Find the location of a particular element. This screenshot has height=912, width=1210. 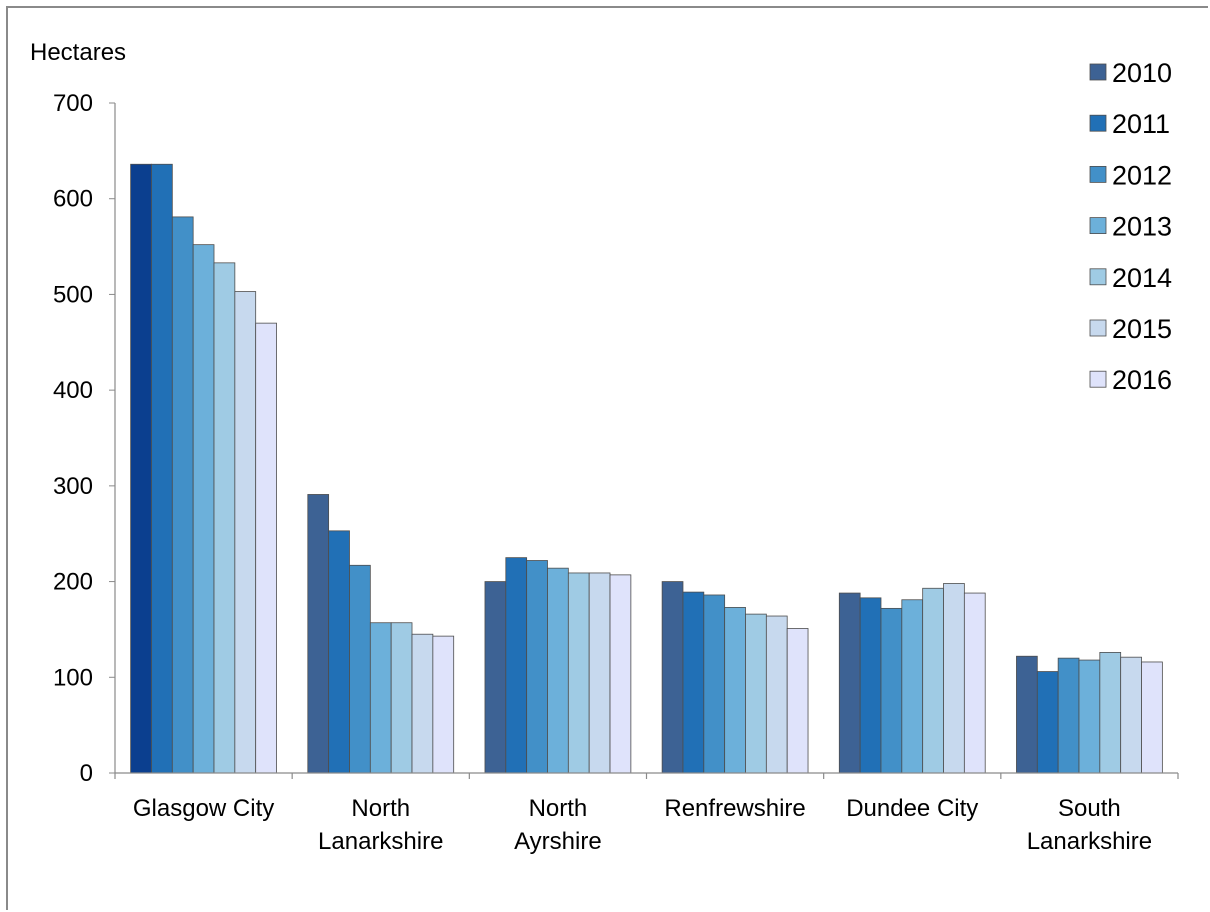

y-tick-label: 0 is located at coordinates (86, 773).